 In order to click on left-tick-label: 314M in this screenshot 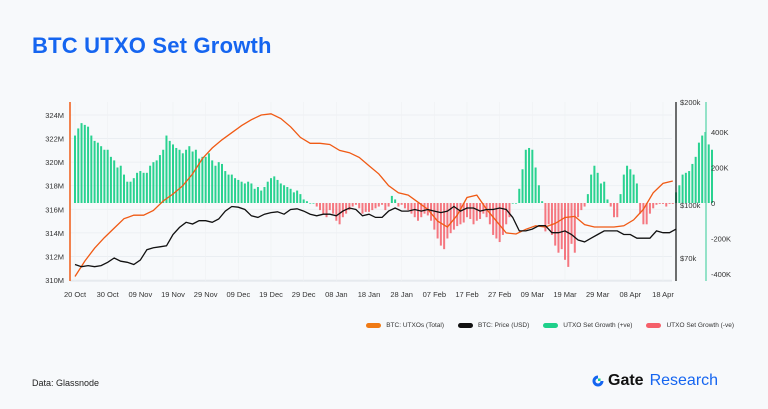, I will do `click(54, 233)`.